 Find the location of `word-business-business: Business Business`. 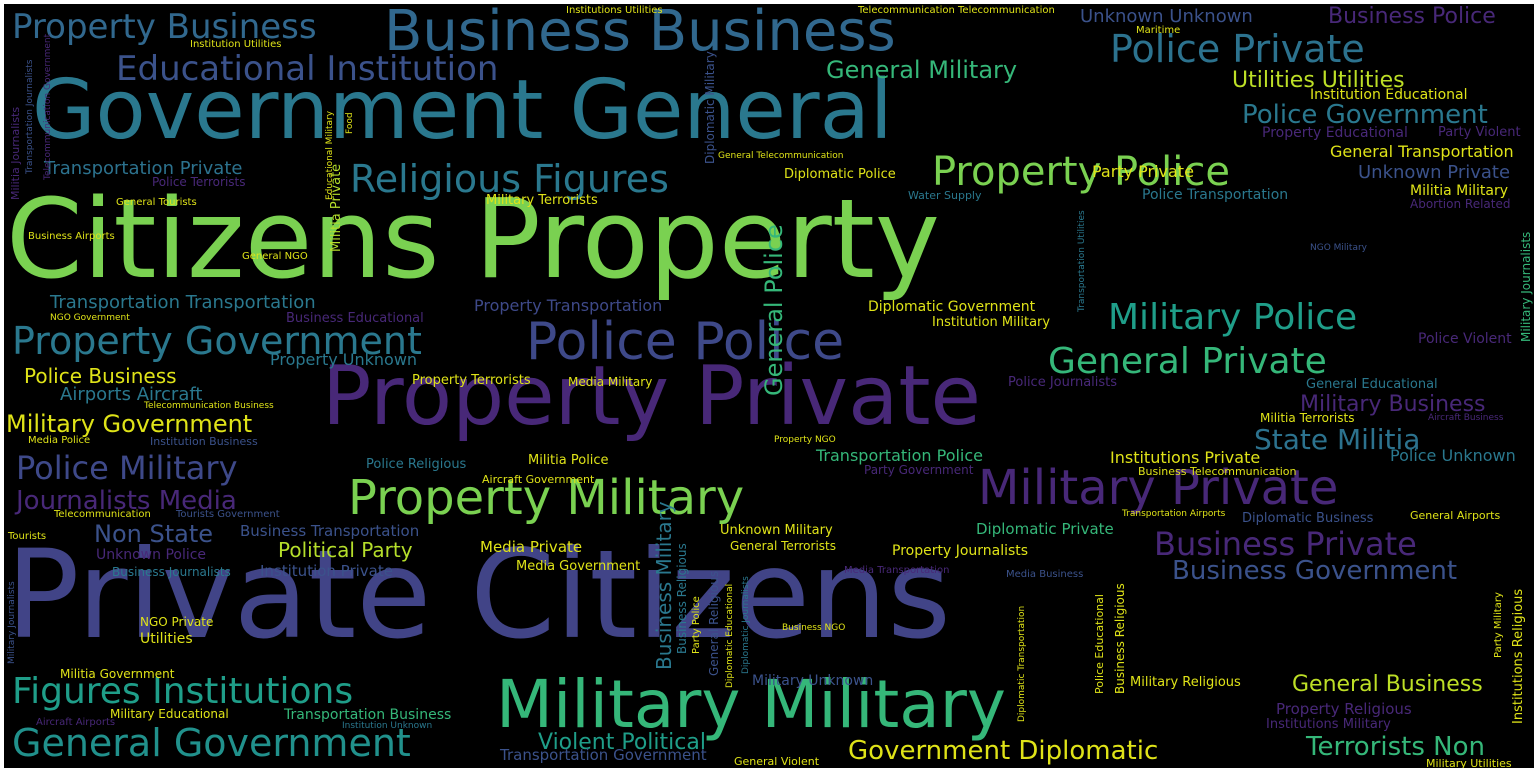

word-business-business: Business Business is located at coordinates (640, 34).